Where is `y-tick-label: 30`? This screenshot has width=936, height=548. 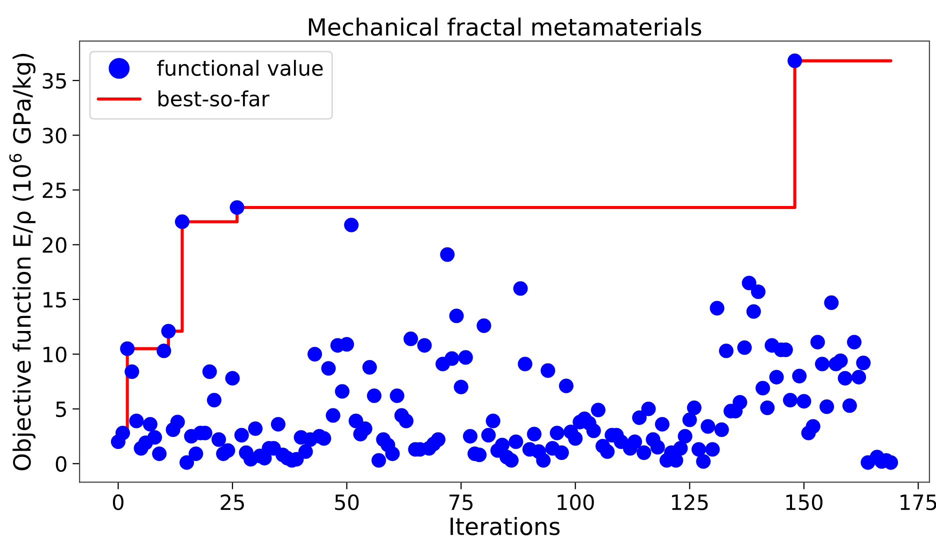
y-tick-label: 30 is located at coordinates (54, 136).